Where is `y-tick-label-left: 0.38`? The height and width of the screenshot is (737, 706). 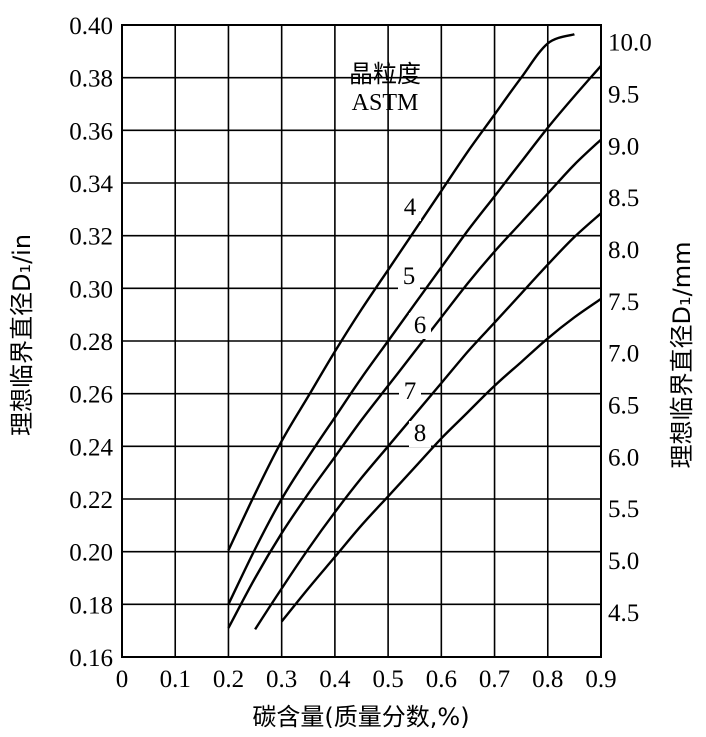 y-tick-label-left: 0.38 is located at coordinates (91, 79).